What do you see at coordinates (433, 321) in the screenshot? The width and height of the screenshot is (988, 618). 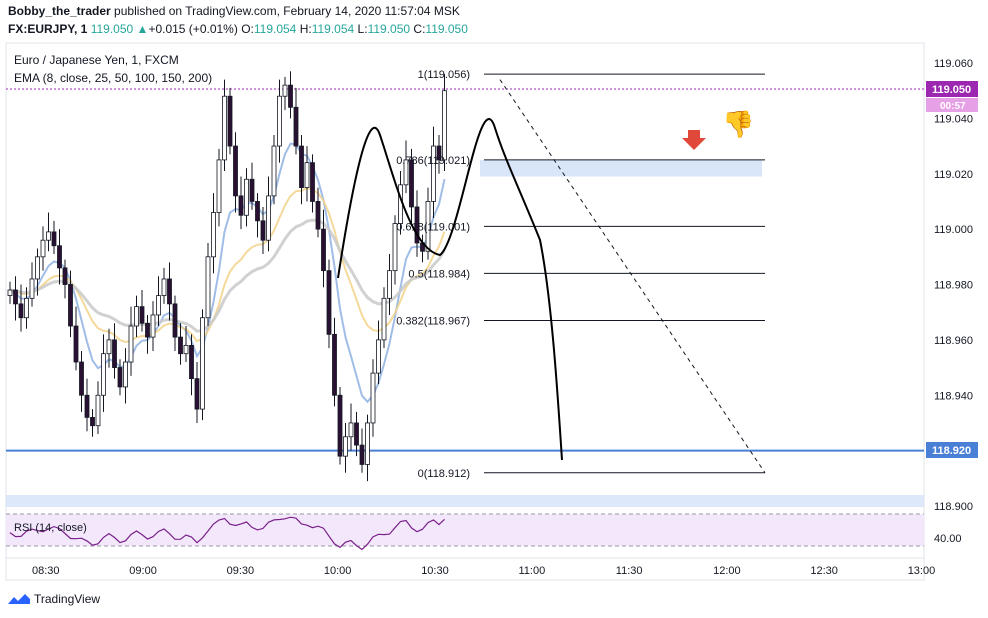 I see `fib-level-label: 0.382(118.967)` at bounding box center [433, 321].